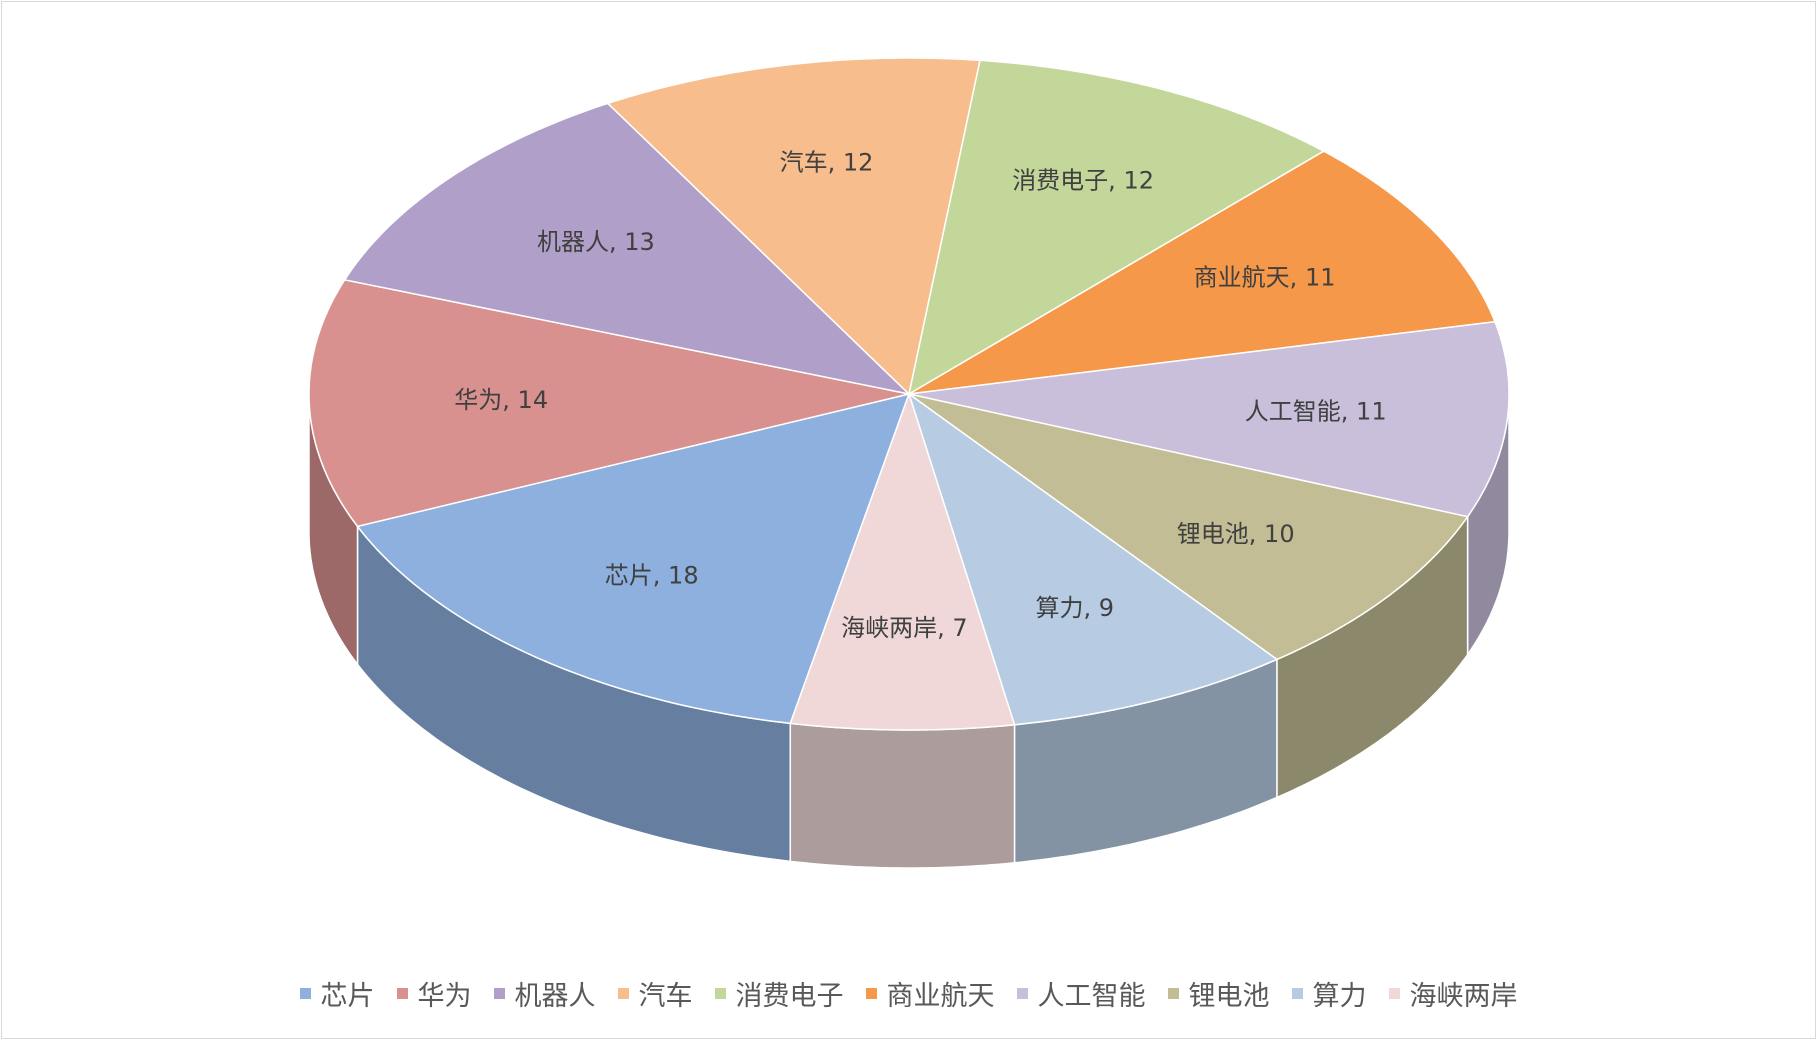 The height and width of the screenshot is (1042, 1819). Describe the element at coordinates (555, 993) in the screenshot. I see `legend-label: 机器人` at that location.